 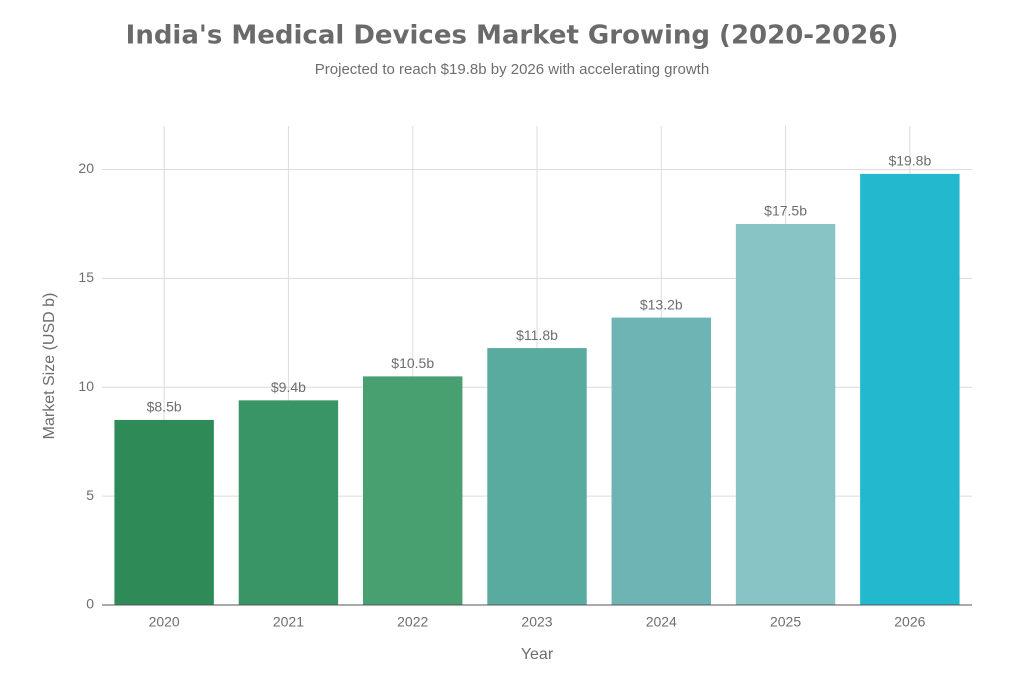 I want to click on y-axis-title: Market Size (USD b), so click(x=49, y=366).